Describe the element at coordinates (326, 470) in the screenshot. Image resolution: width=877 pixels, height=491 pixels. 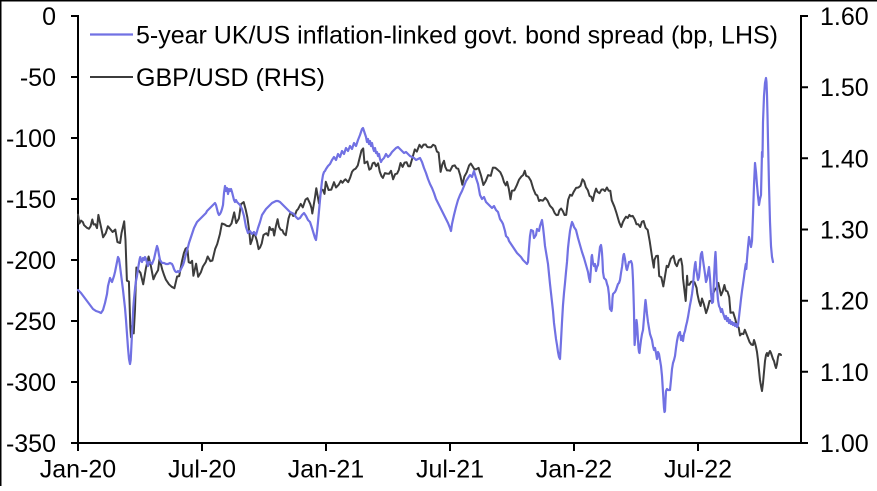
I see `svg-text: Jan-21` at that location.